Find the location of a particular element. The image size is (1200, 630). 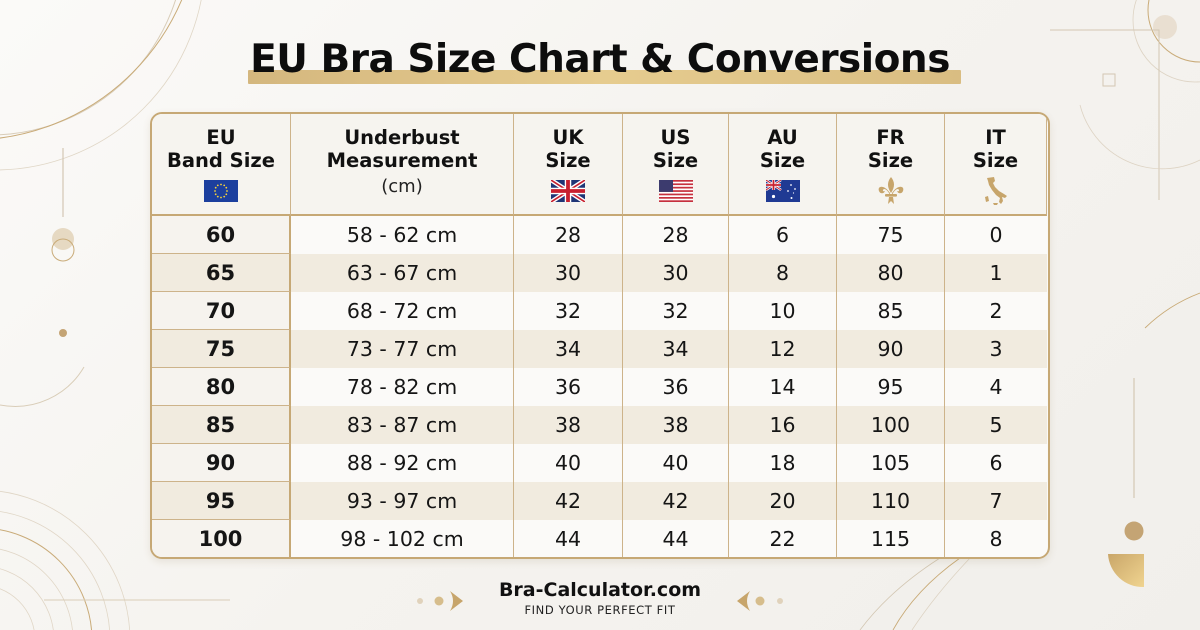

cell-us: 38 is located at coordinates (676, 425).